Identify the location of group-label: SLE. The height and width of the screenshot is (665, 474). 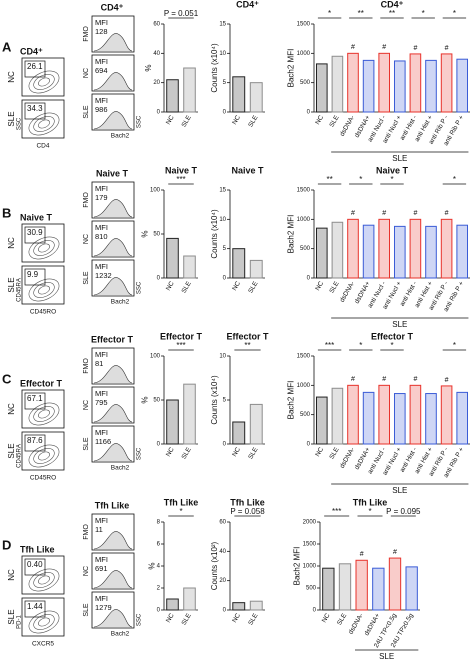
(399, 490).